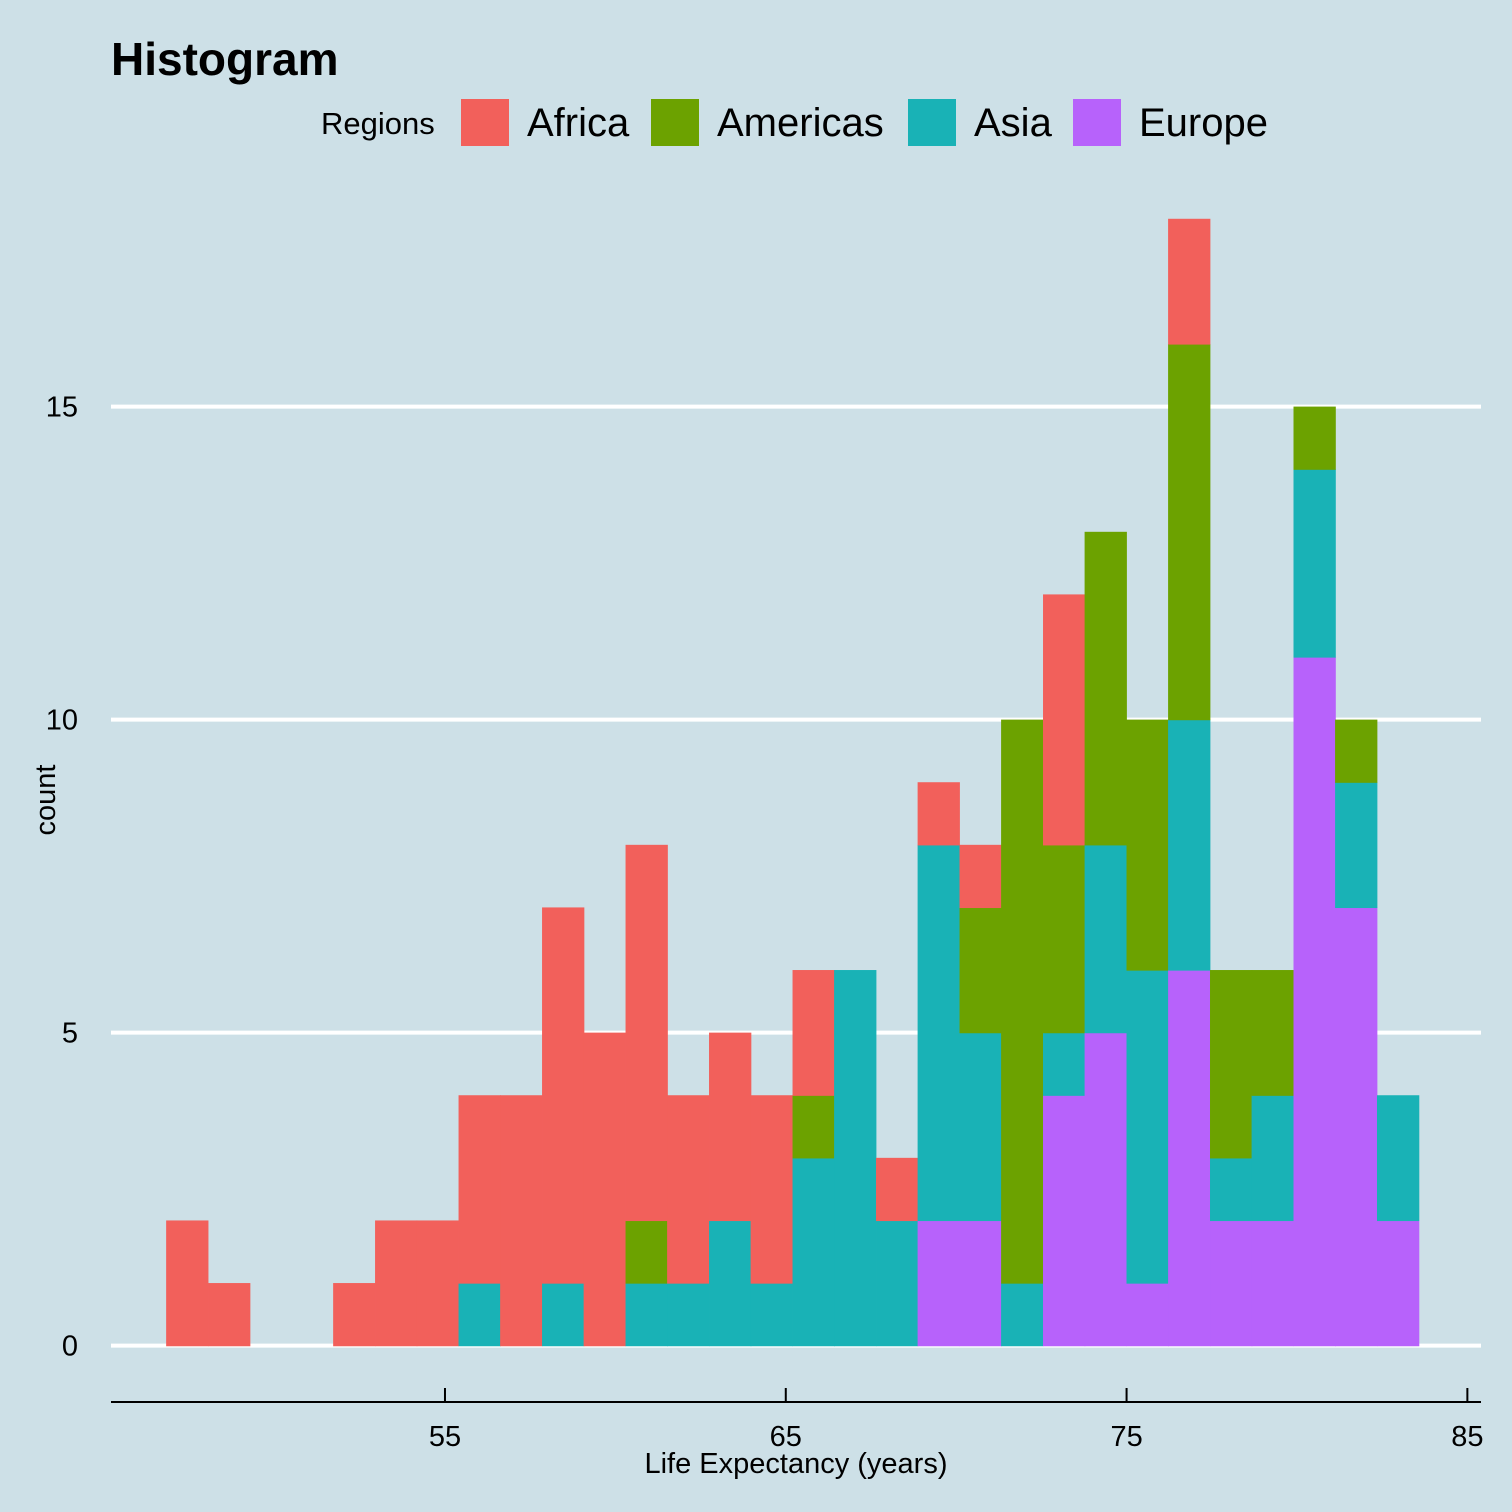 The height and width of the screenshot is (1512, 1512). I want to click on legend-swatch-asia, so click(932, 122).